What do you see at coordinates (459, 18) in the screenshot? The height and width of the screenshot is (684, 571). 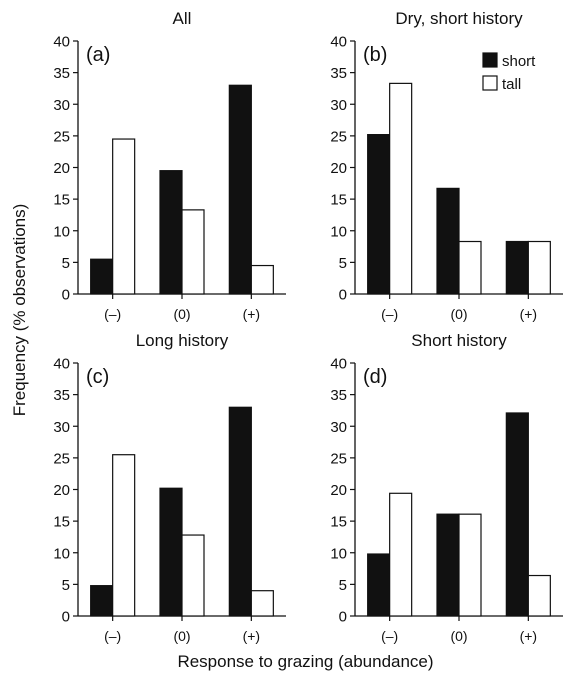 I see `panel-title: Dry, short history` at bounding box center [459, 18].